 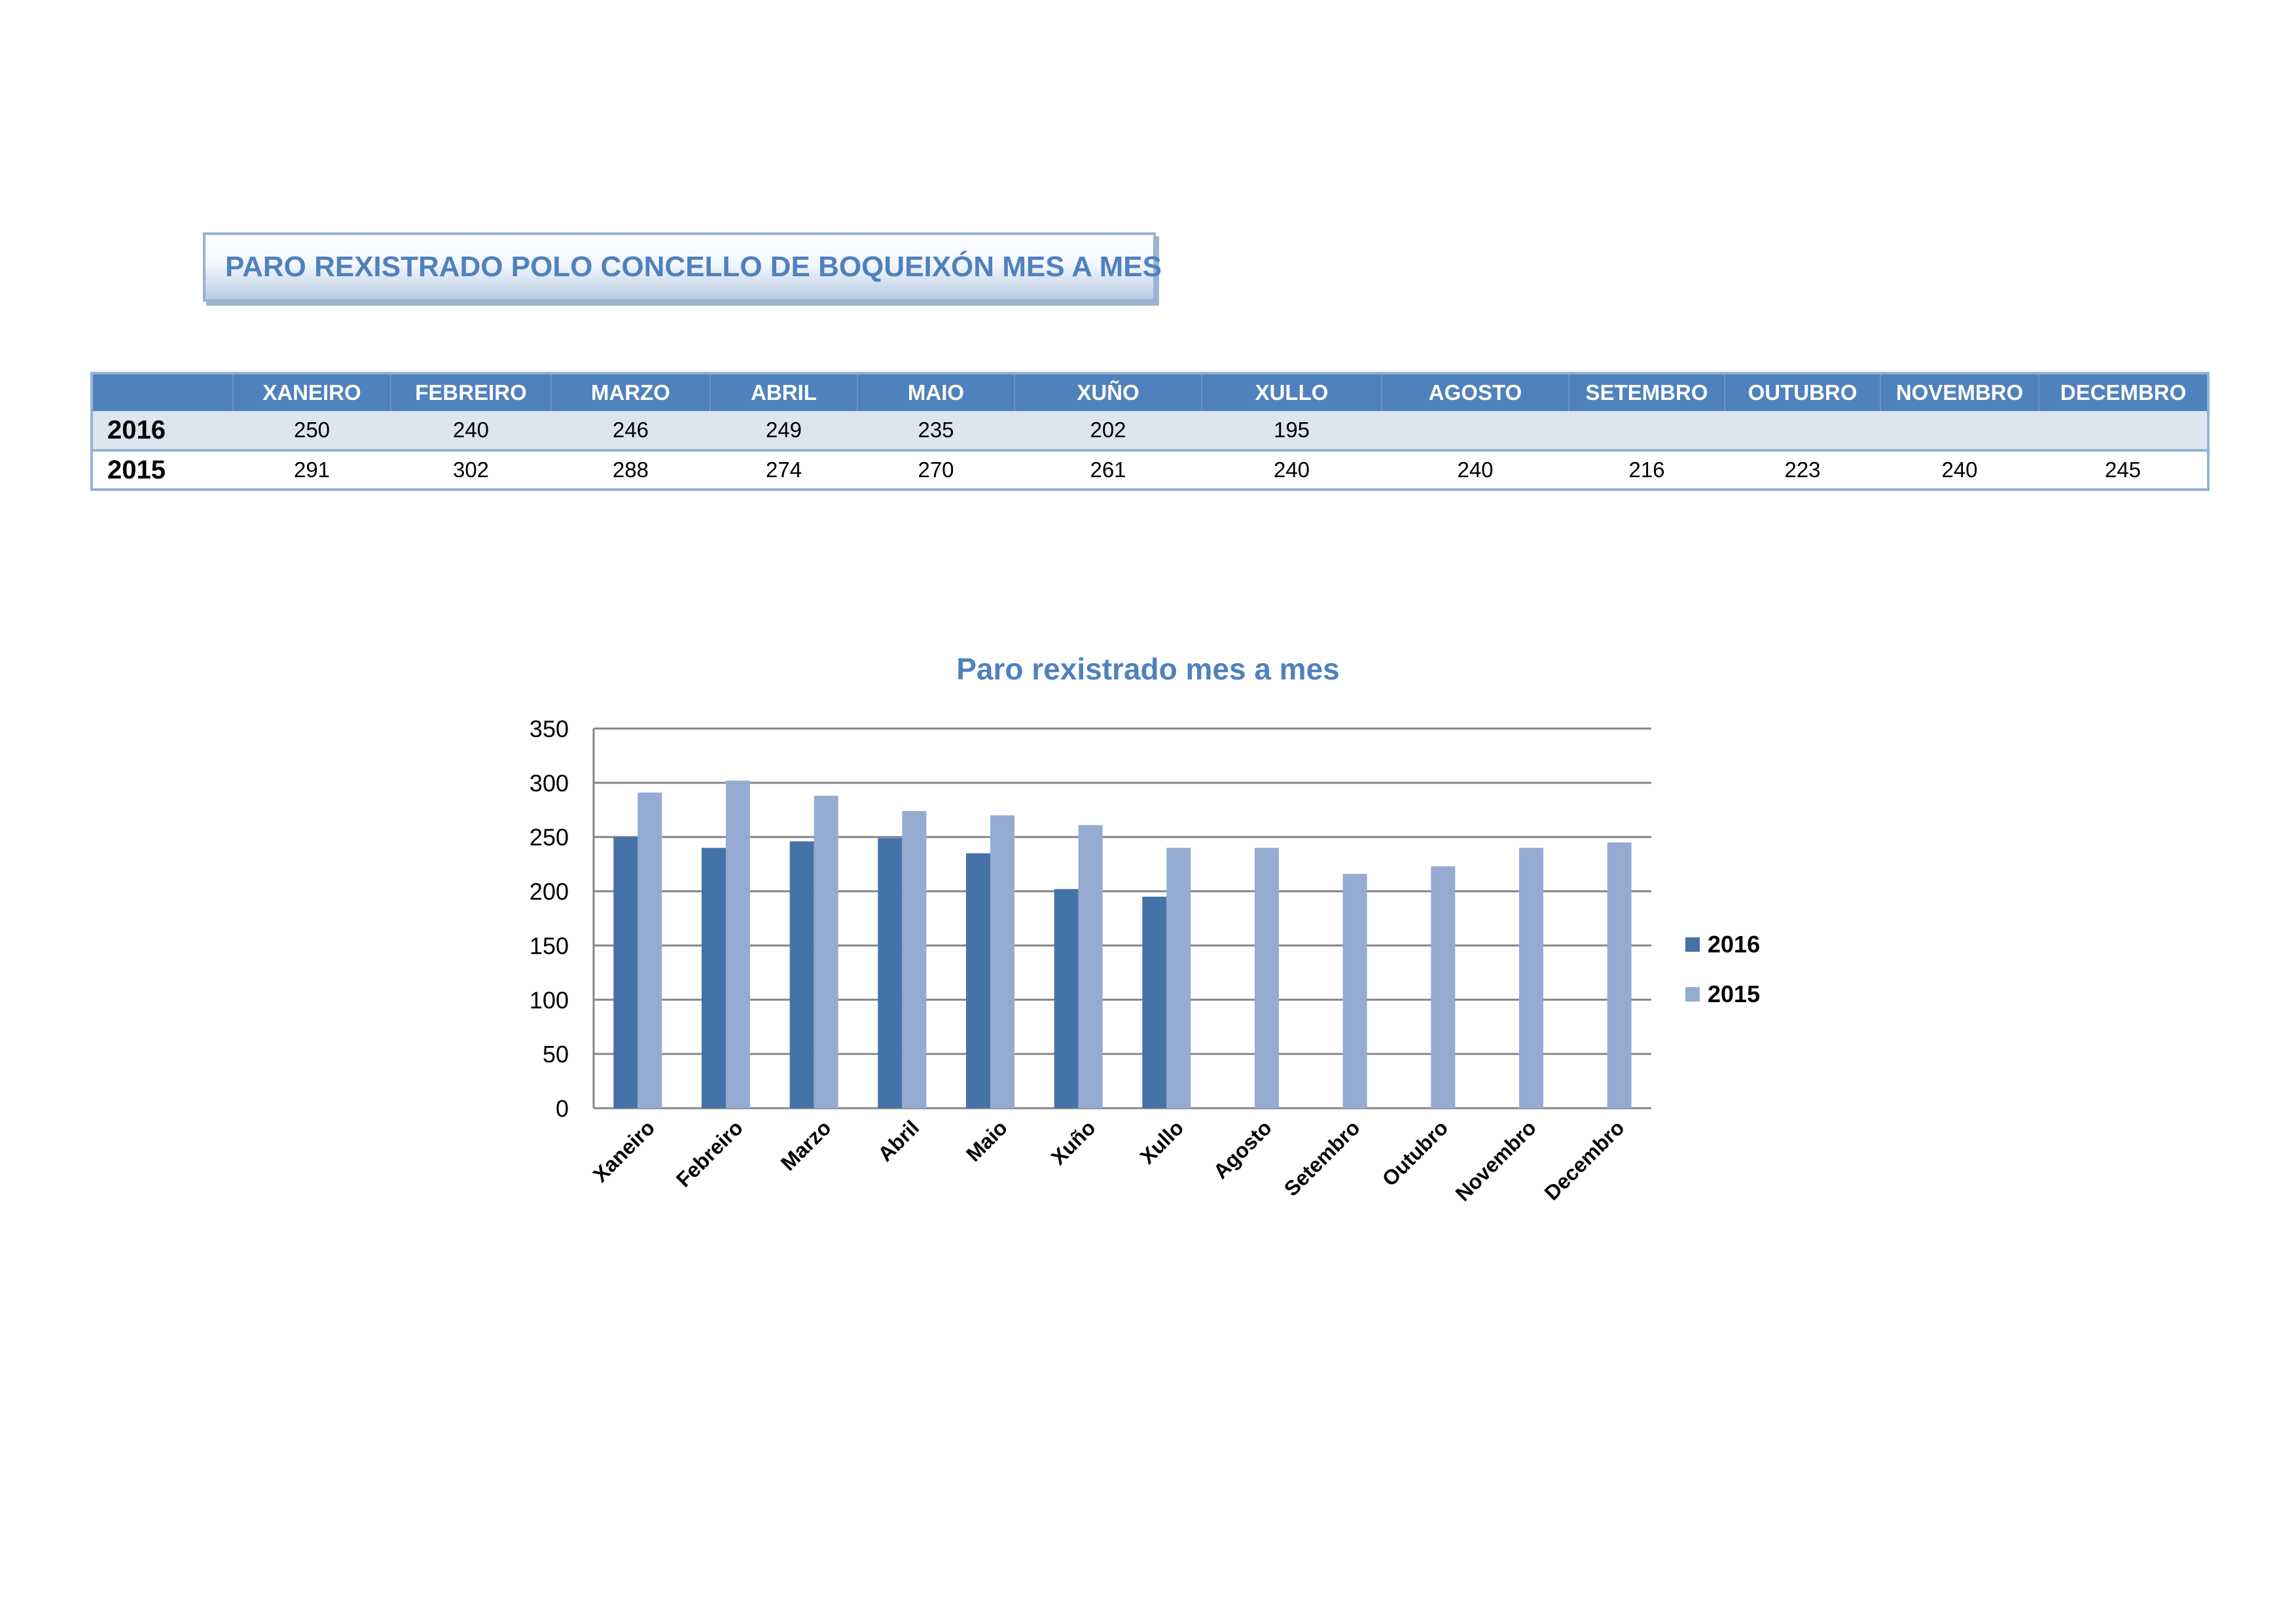 I want to click on table-cell: 249, so click(x=783, y=430).